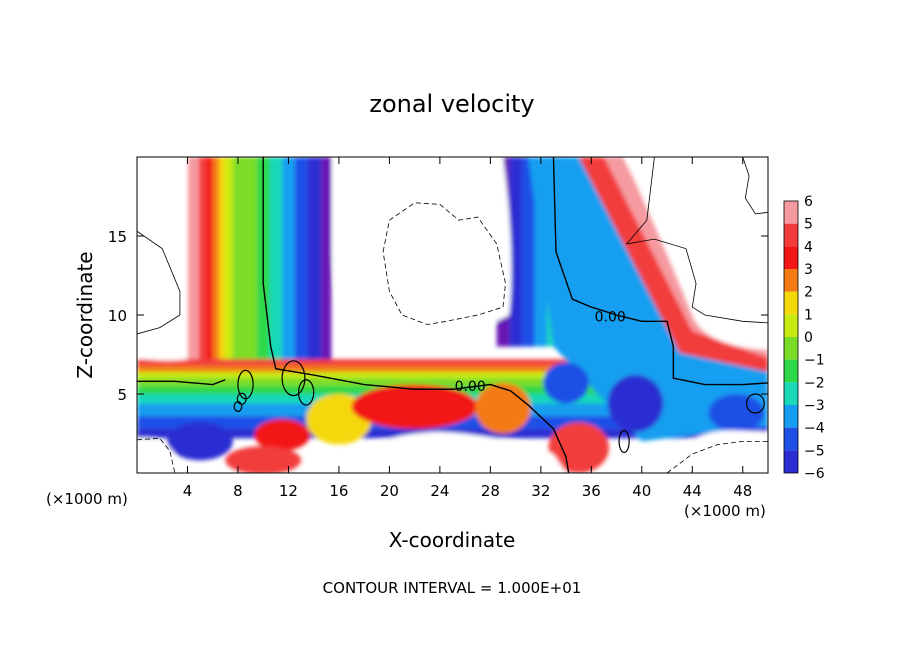 This screenshot has height=654, width=904. I want to click on calm-region-center, so click(422, 246).